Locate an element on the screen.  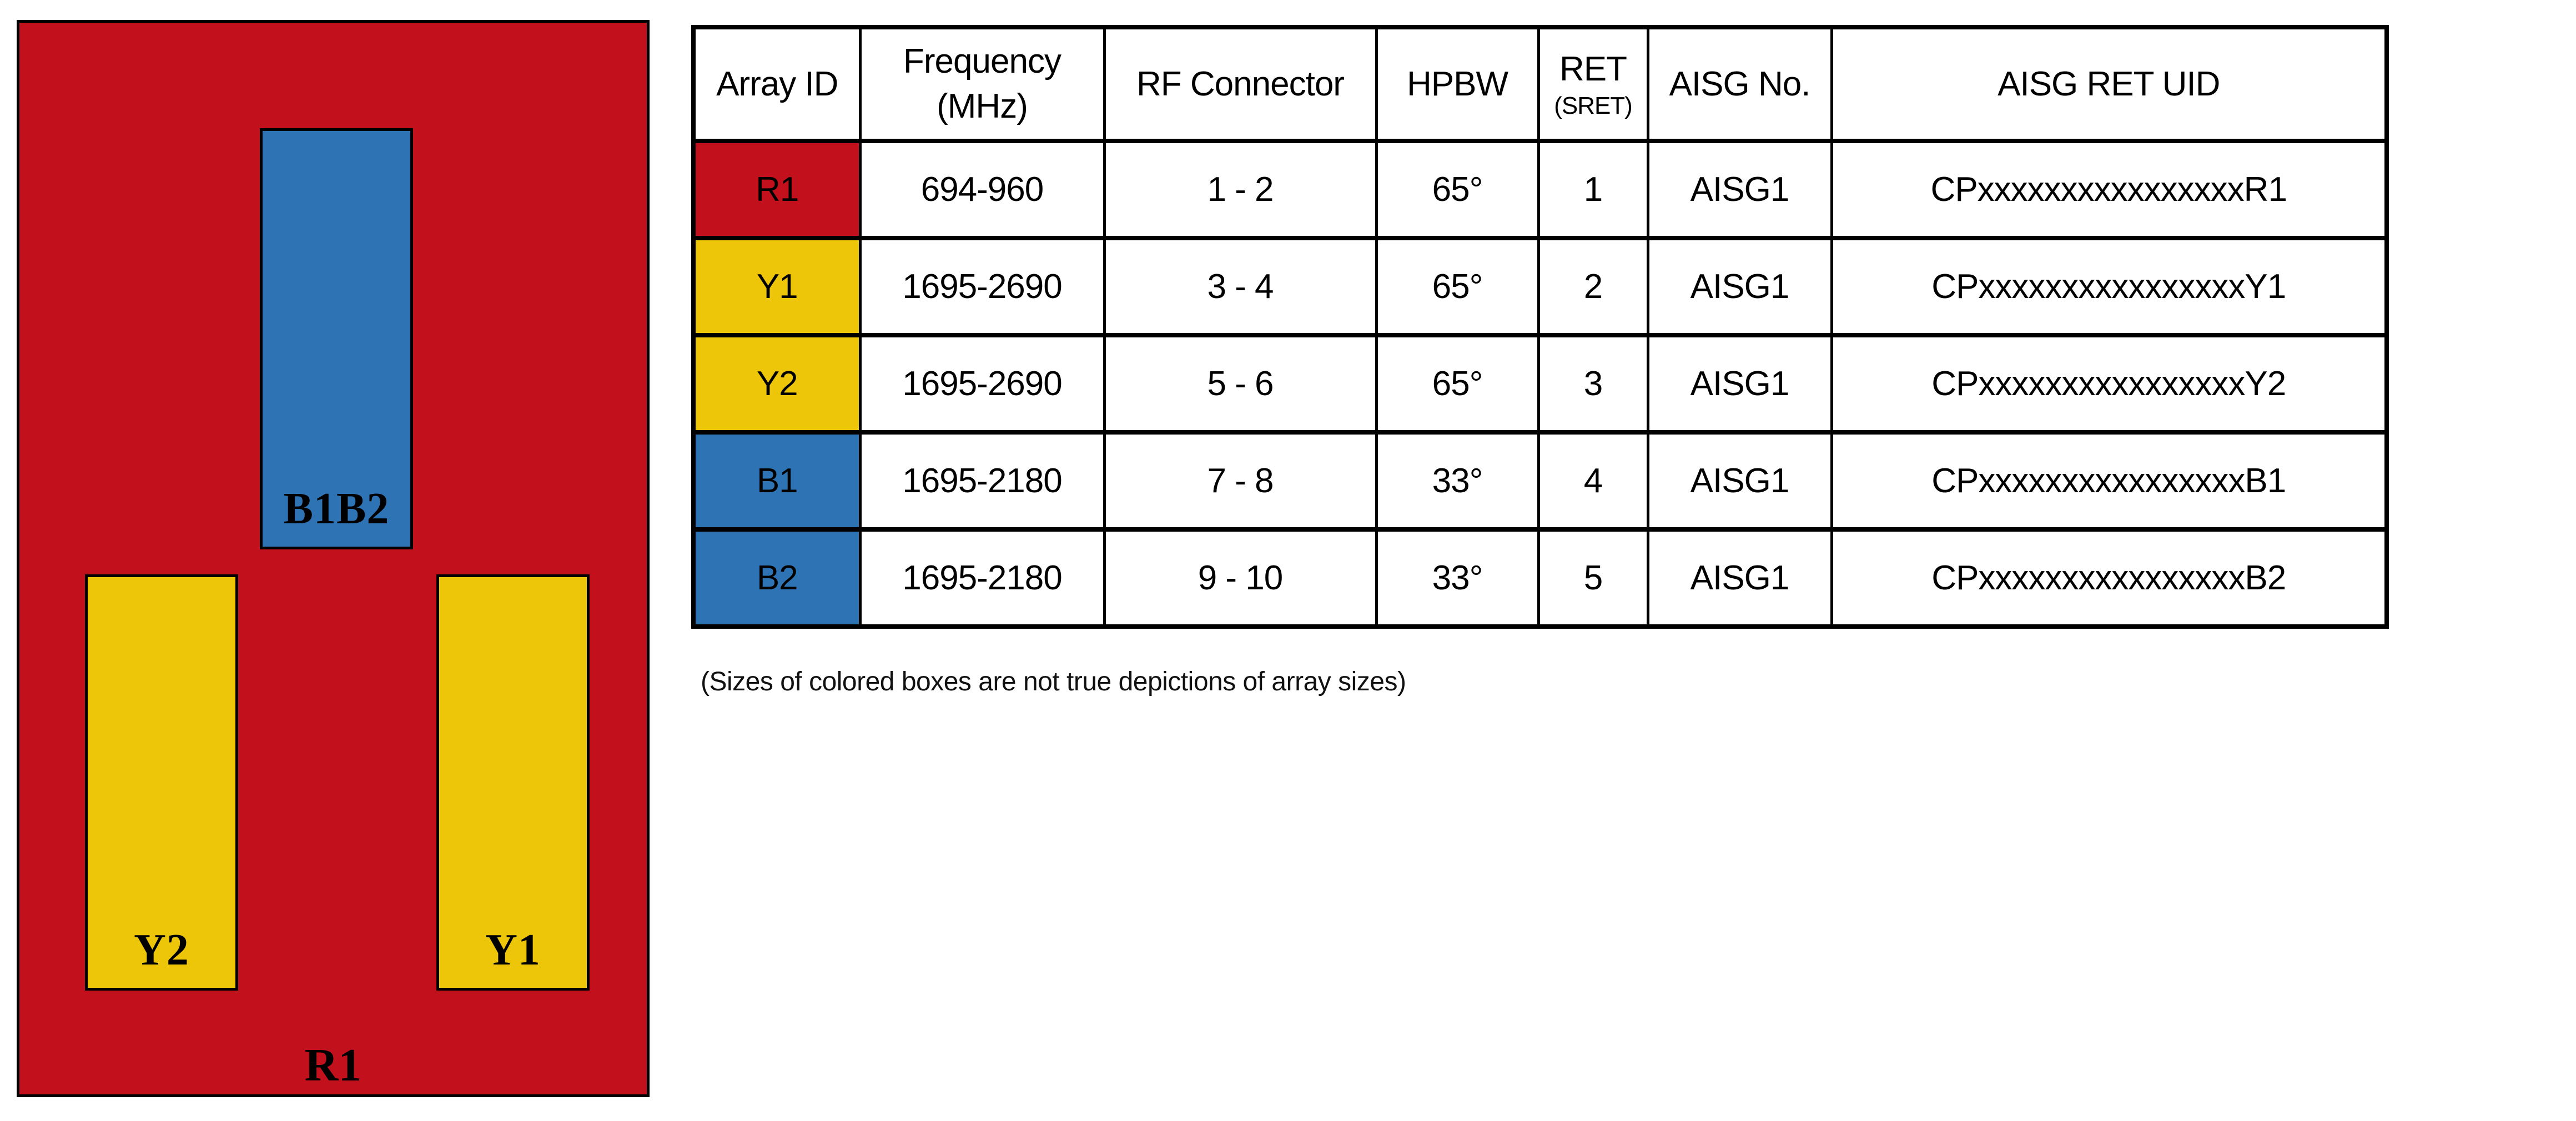
ret-cell: 2 is located at coordinates (1593, 287).